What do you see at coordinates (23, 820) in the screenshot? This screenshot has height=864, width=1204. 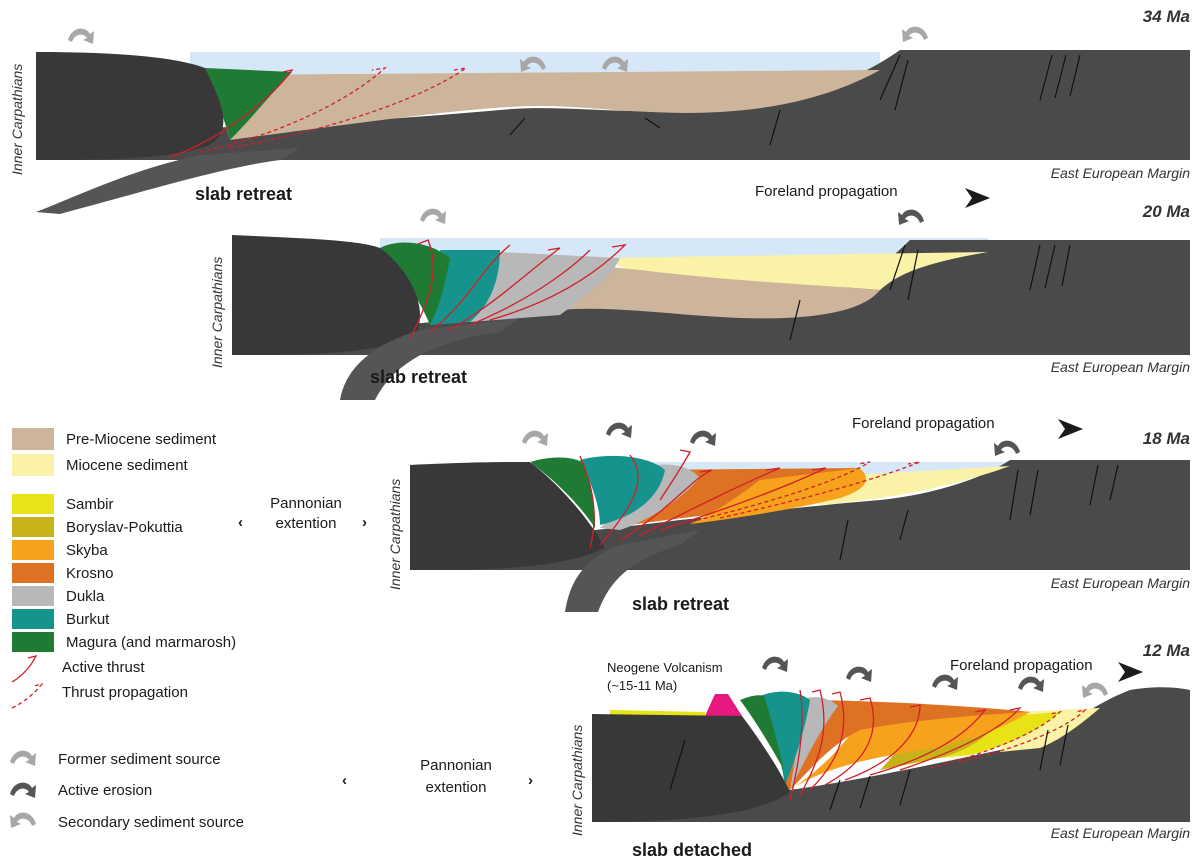 I see `secondary-sediment-source-icon` at bounding box center [23, 820].